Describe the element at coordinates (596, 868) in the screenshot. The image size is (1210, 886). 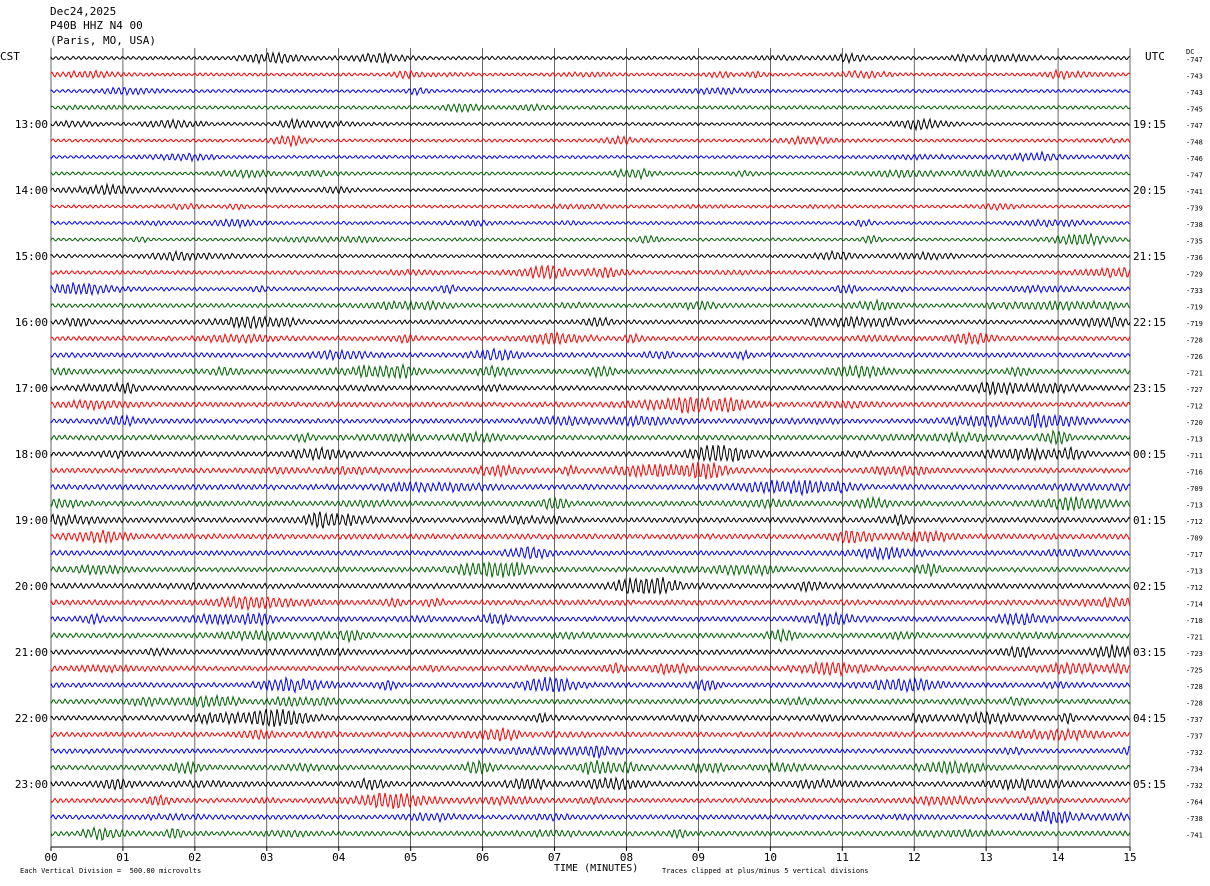
I see `x-axis-title: TIME (MINUTES)` at that location.